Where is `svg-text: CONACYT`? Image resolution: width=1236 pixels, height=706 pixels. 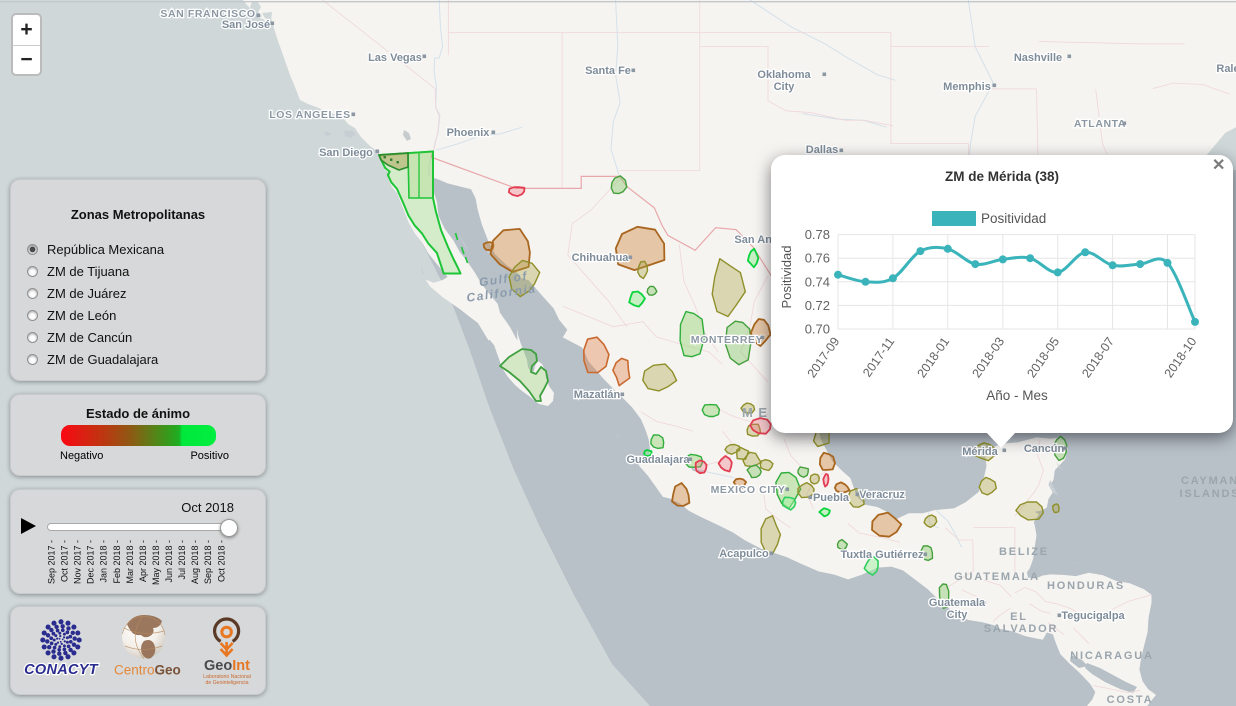
svg-text: CONACYT is located at coordinates (61, 670).